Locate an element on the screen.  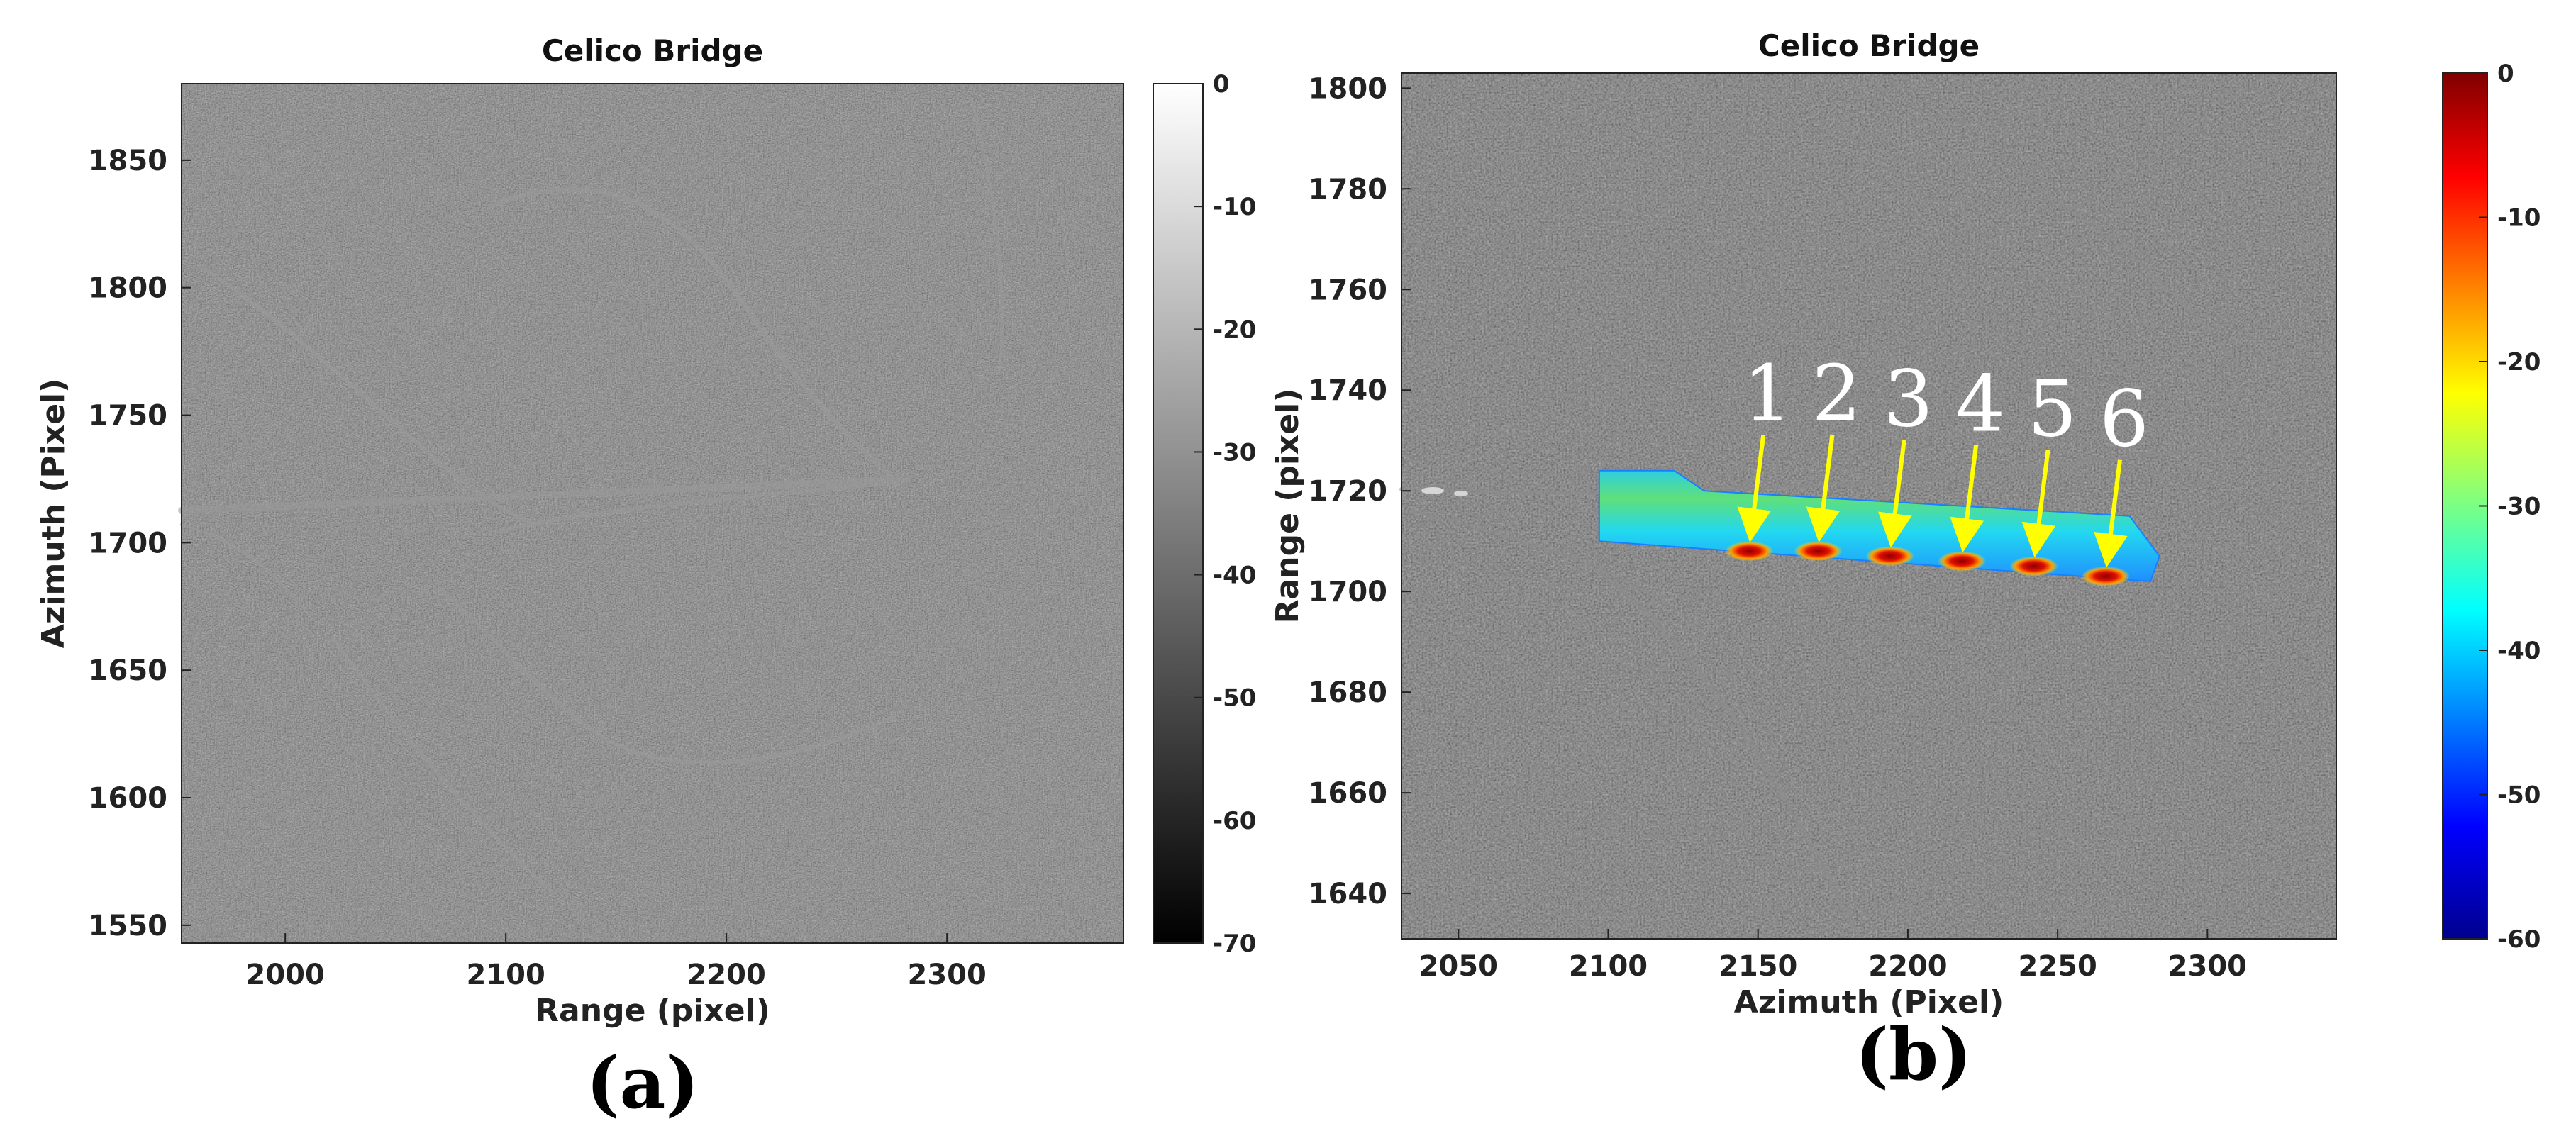
colorbar is located at coordinates (1178, 513).